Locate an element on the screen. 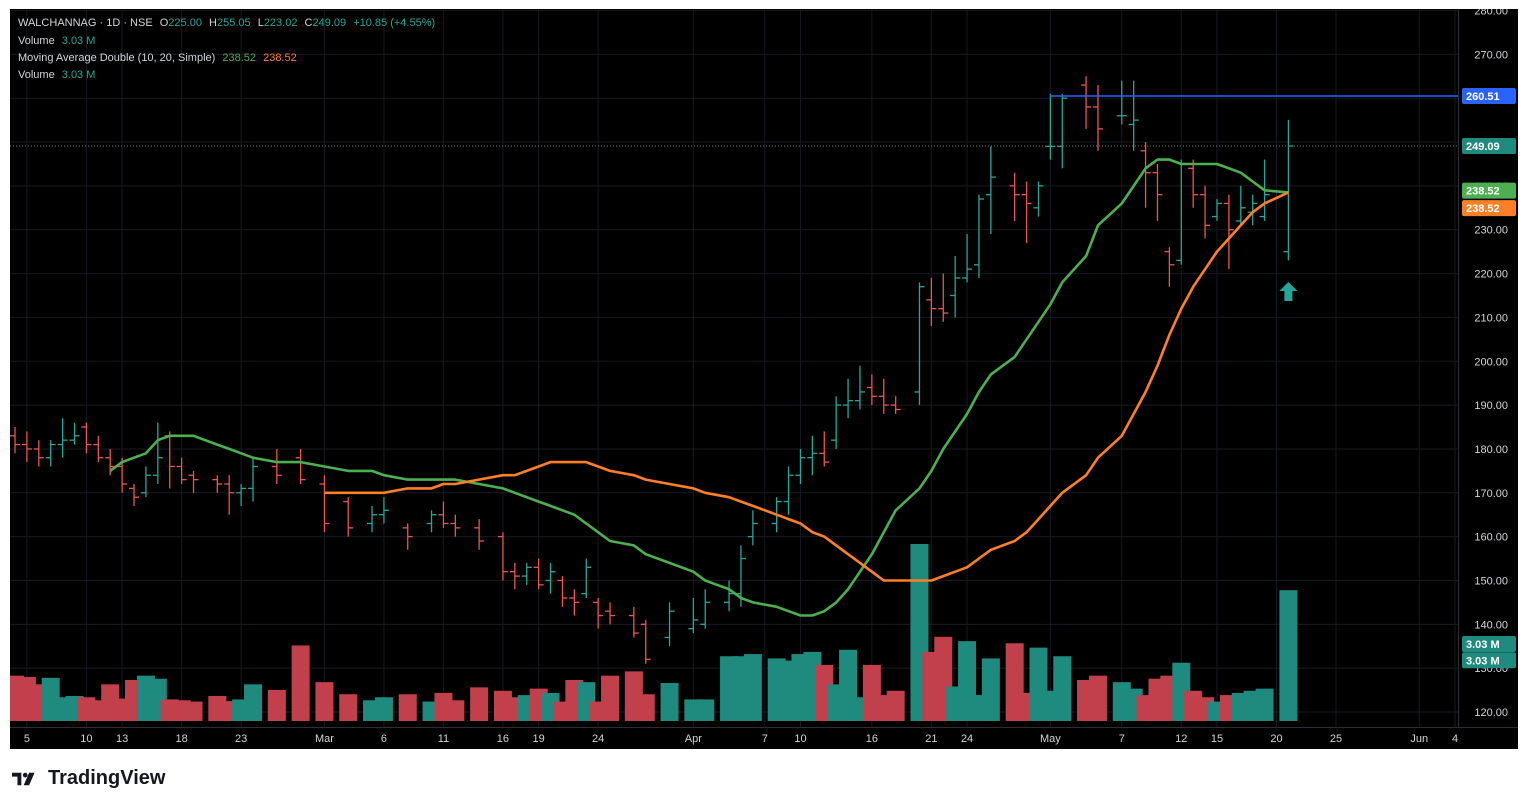  ma-fast-price-tag: 238.52 is located at coordinates (1483, 192).